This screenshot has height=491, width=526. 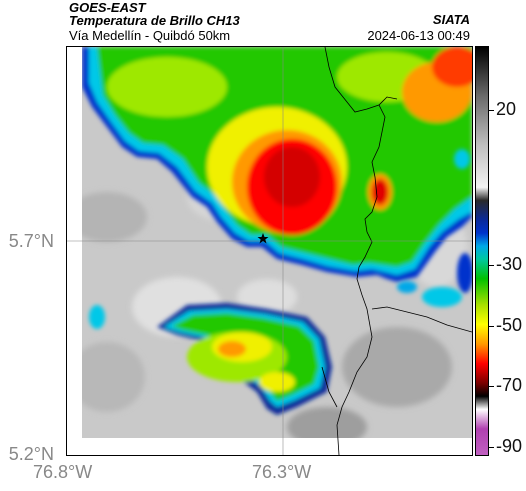 What do you see at coordinates (107, 7) in the screenshot?
I see `satellite-source: GOES-EAST` at bounding box center [107, 7].